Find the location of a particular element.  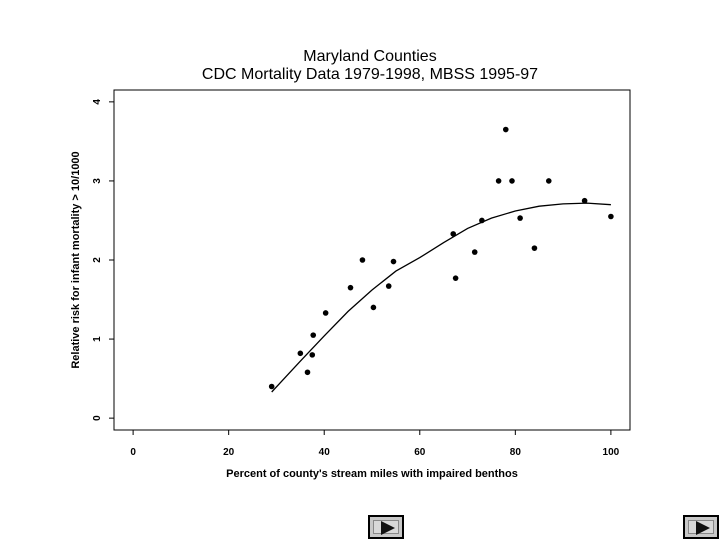

last-slide-button is located at coordinates (701, 527).